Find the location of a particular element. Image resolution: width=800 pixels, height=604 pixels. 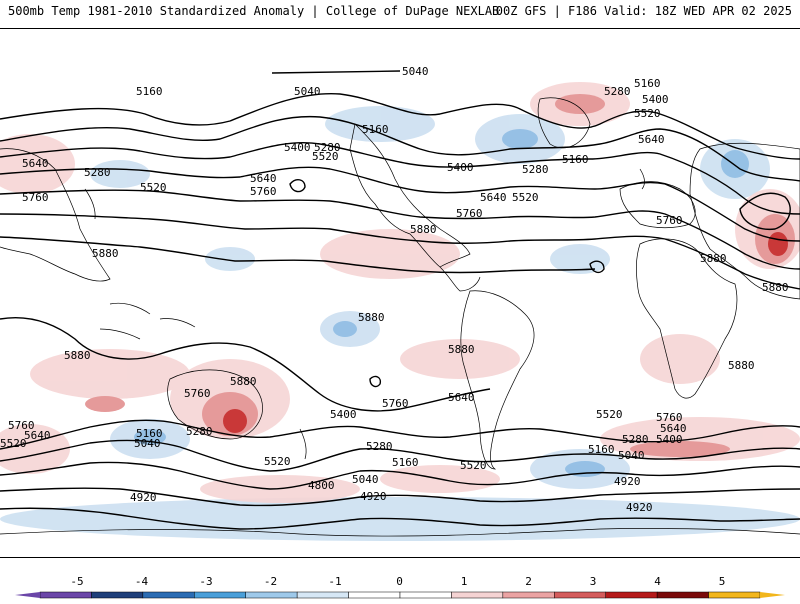

colorbar-tick-label: -3 is located at coordinates (205, 581).